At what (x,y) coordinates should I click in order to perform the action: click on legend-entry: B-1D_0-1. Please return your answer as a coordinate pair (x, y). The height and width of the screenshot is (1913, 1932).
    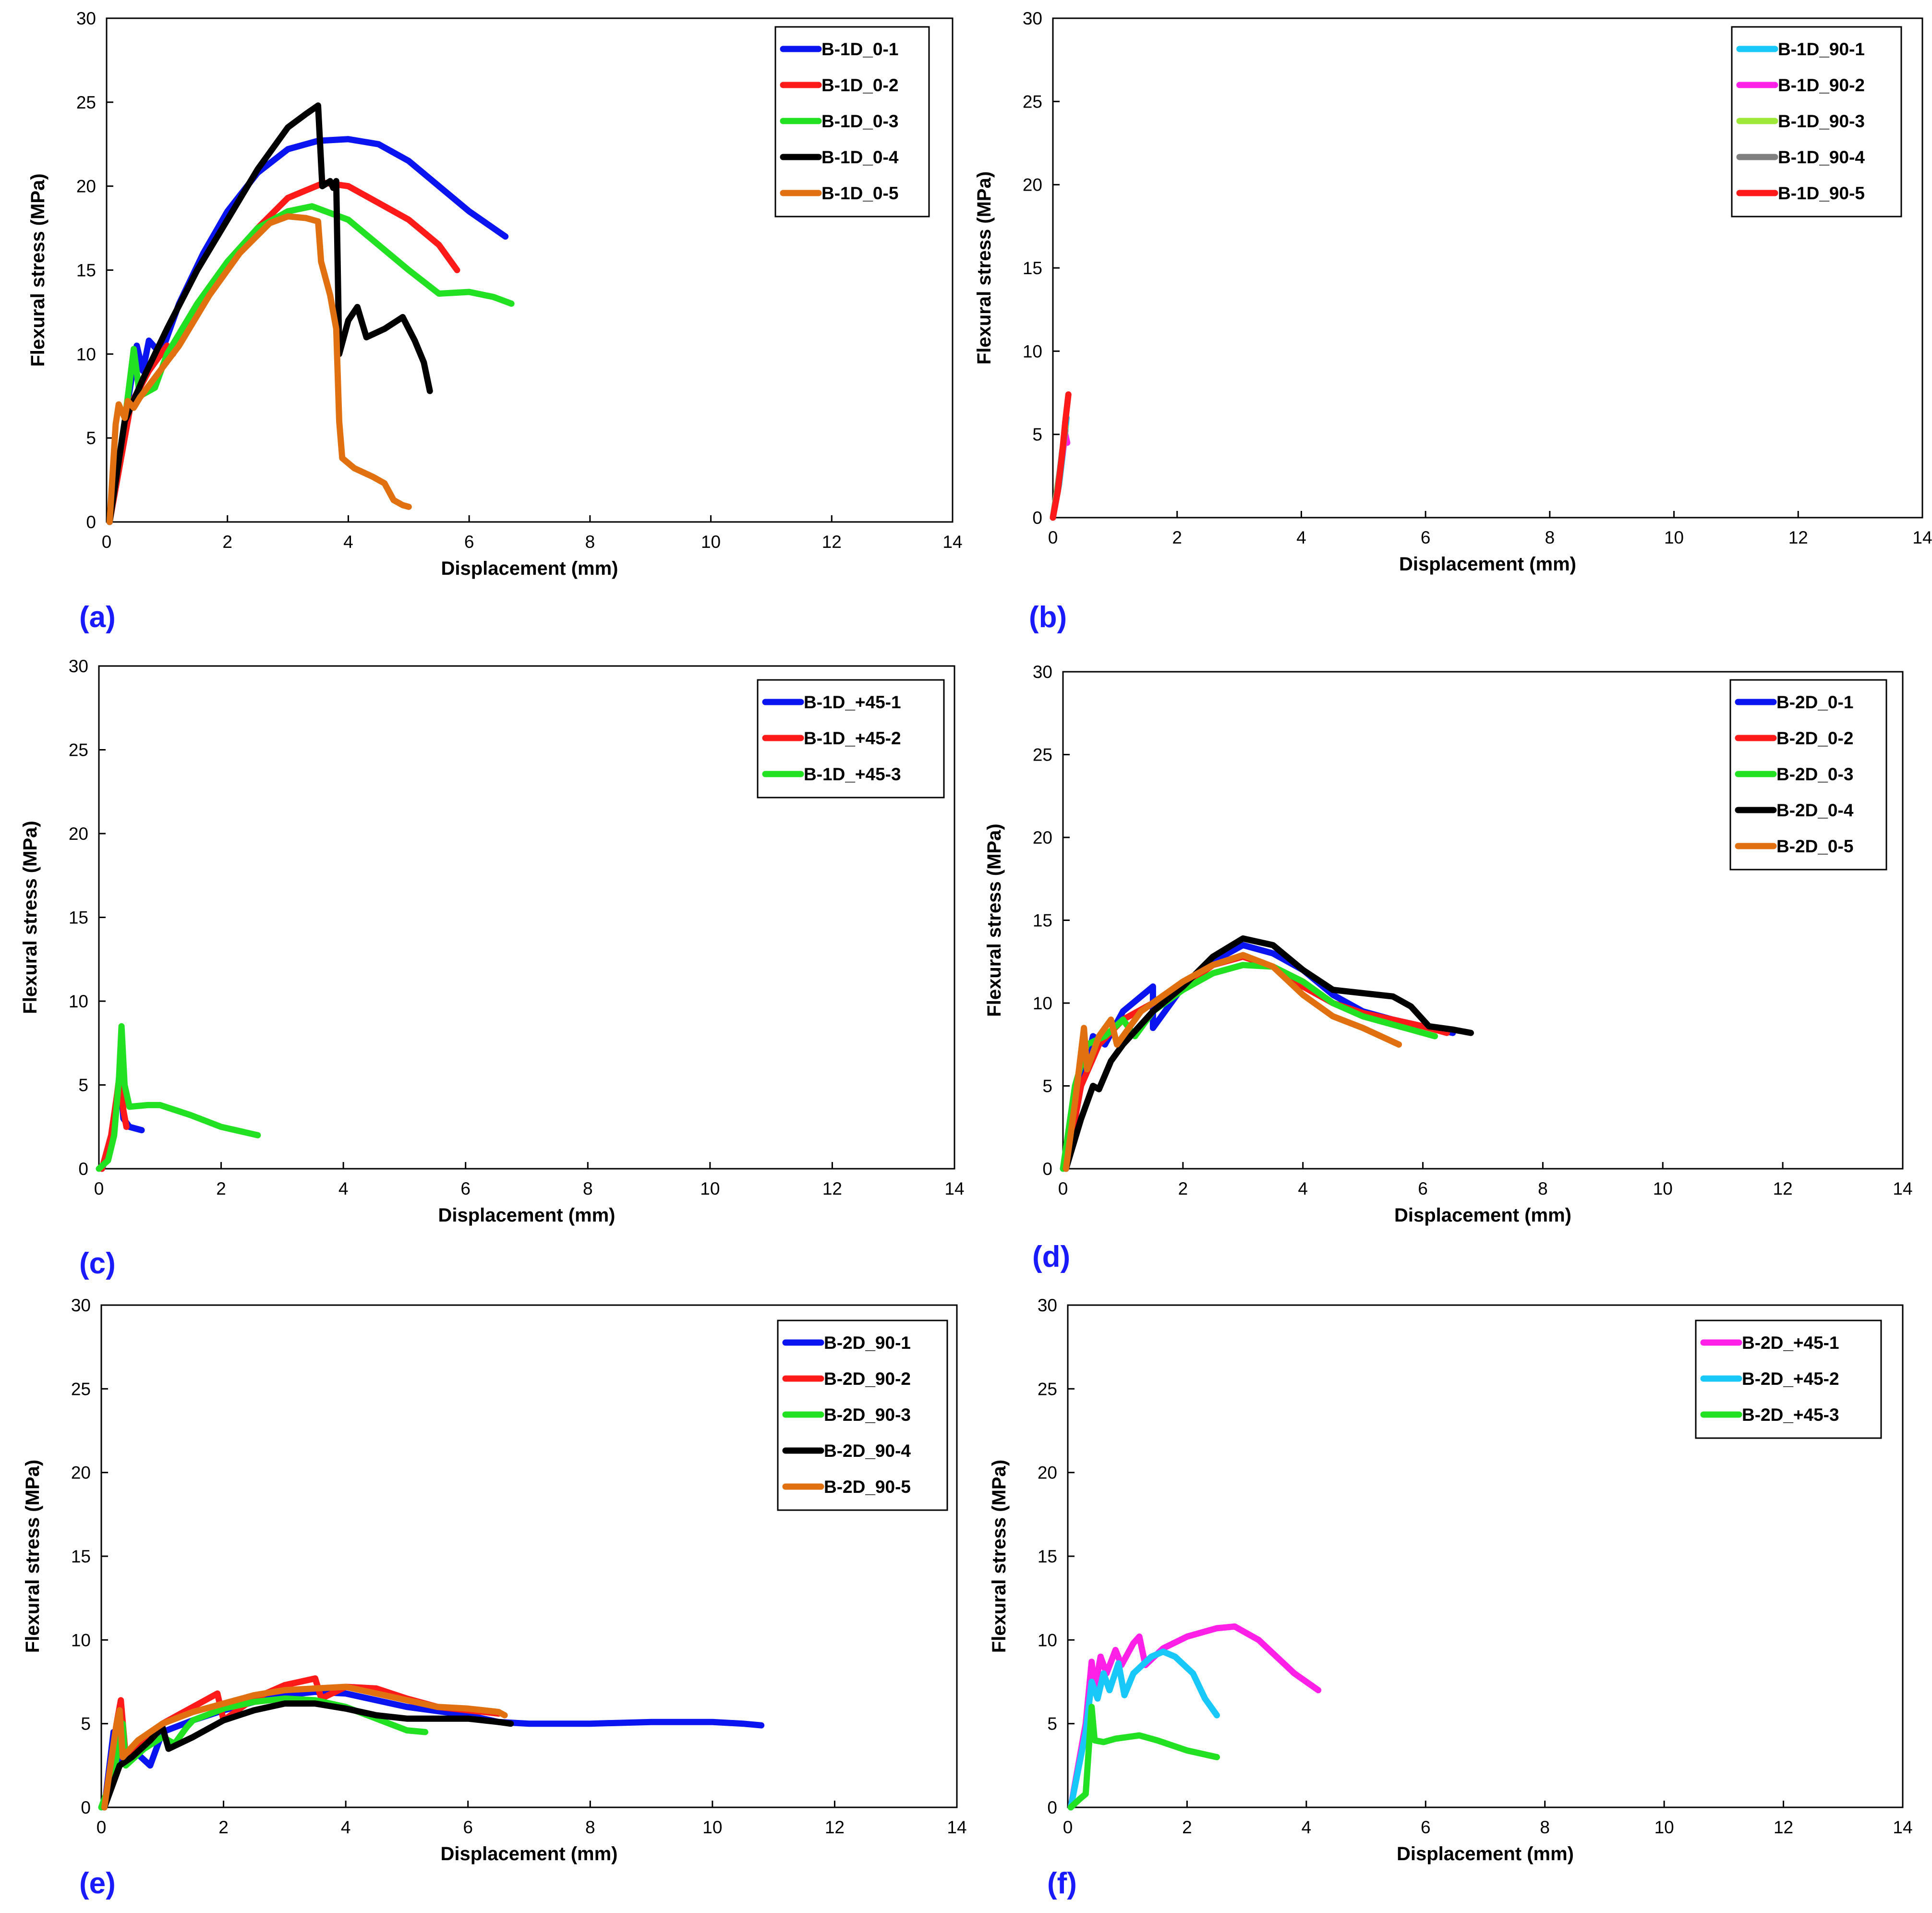
    Looking at the image, I should click on (859, 49).